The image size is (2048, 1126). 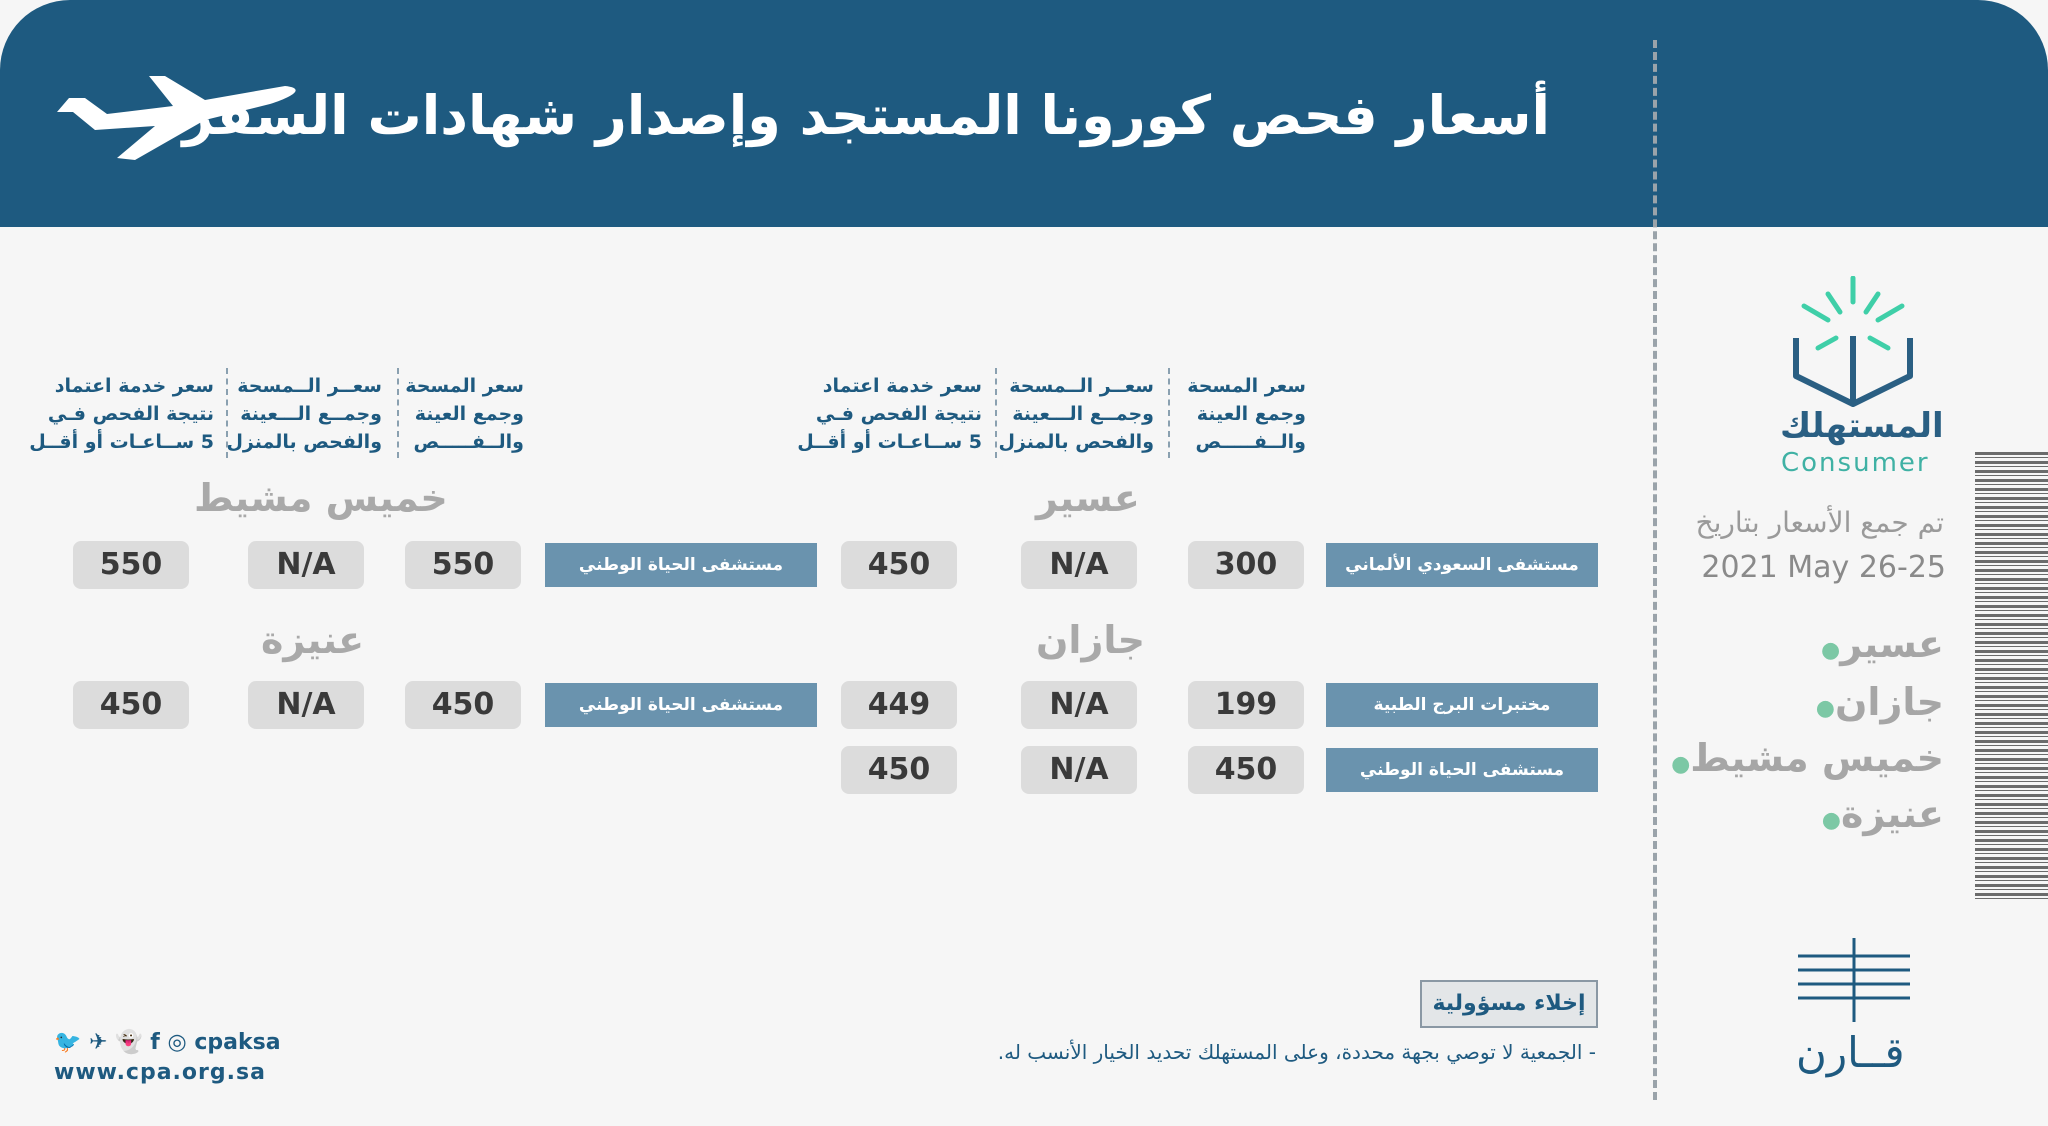 What do you see at coordinates (463, 565) in the screenshot?
I see `price-swab-lab: 550` at bounding box center [463, 565].